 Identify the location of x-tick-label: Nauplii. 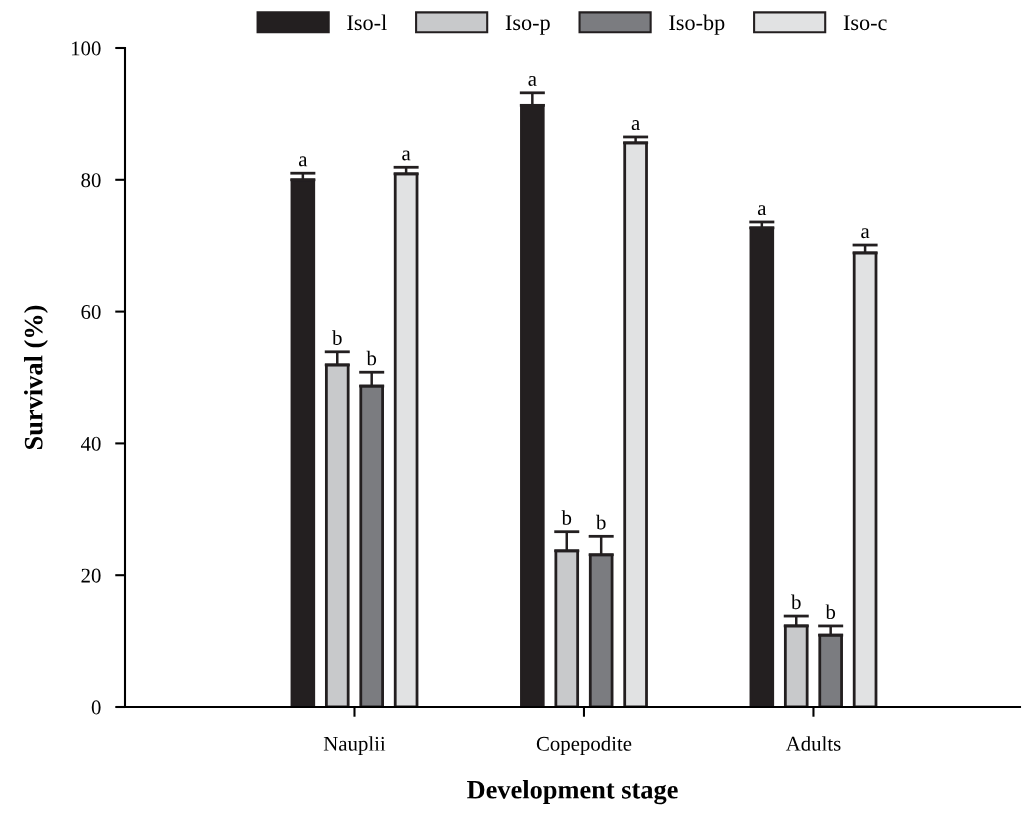
(354, 746).